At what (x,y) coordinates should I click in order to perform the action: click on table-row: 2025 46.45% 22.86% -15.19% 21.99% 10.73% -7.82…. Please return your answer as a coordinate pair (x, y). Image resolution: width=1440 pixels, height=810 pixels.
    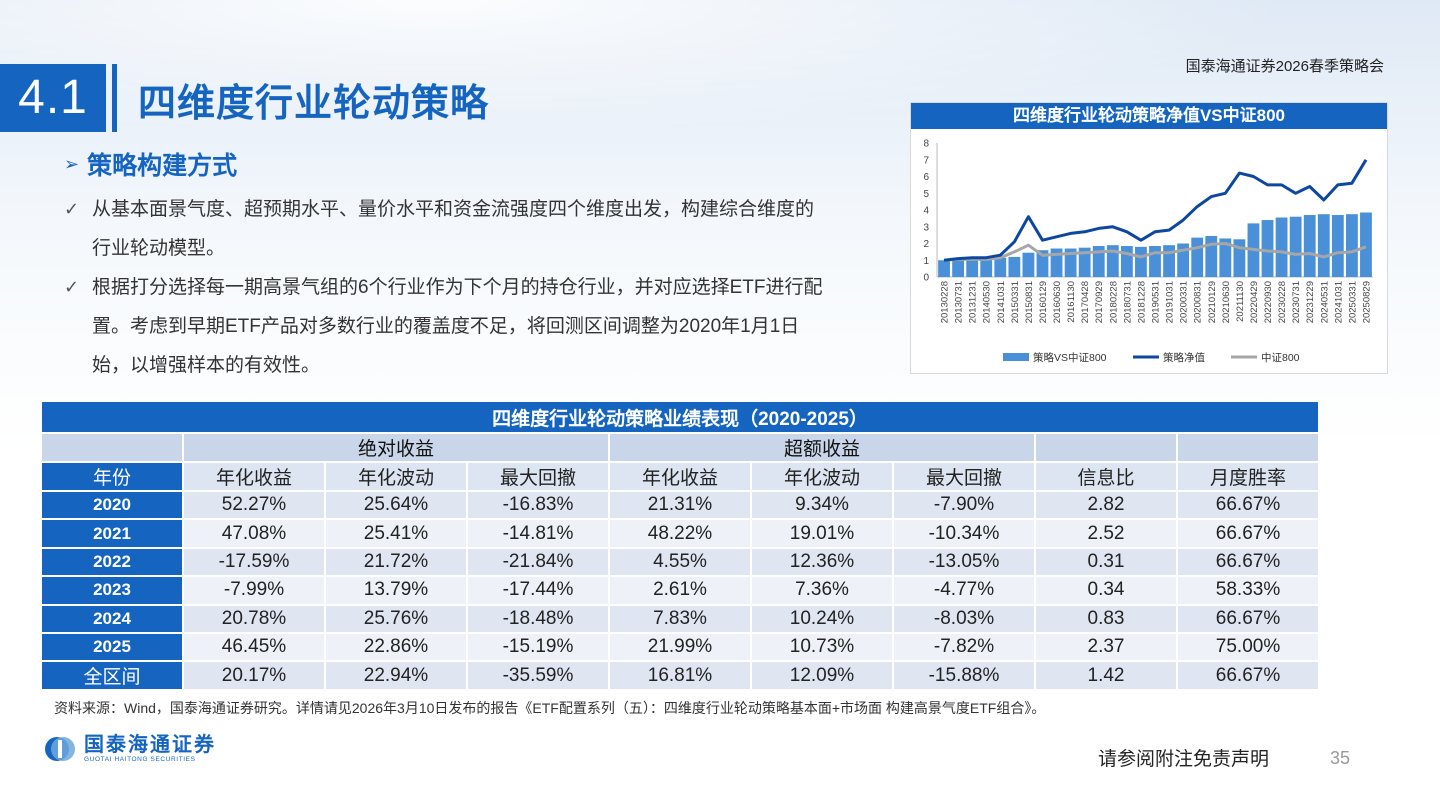
    Looking at the image, I should click on (680, 647).